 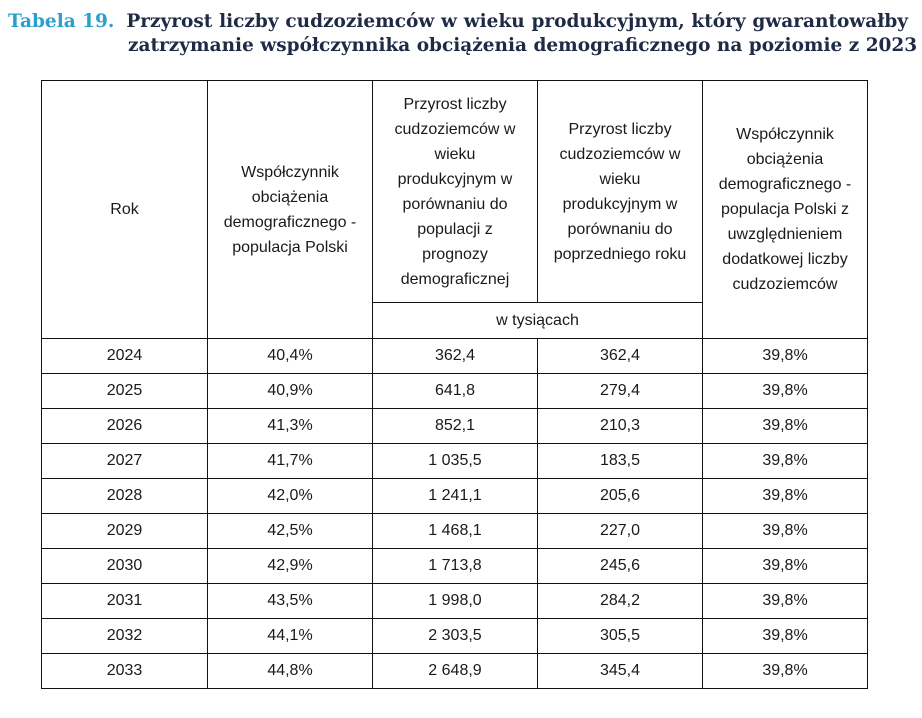 I want to click on cell-year: 2028, so click(x=124, y=496).